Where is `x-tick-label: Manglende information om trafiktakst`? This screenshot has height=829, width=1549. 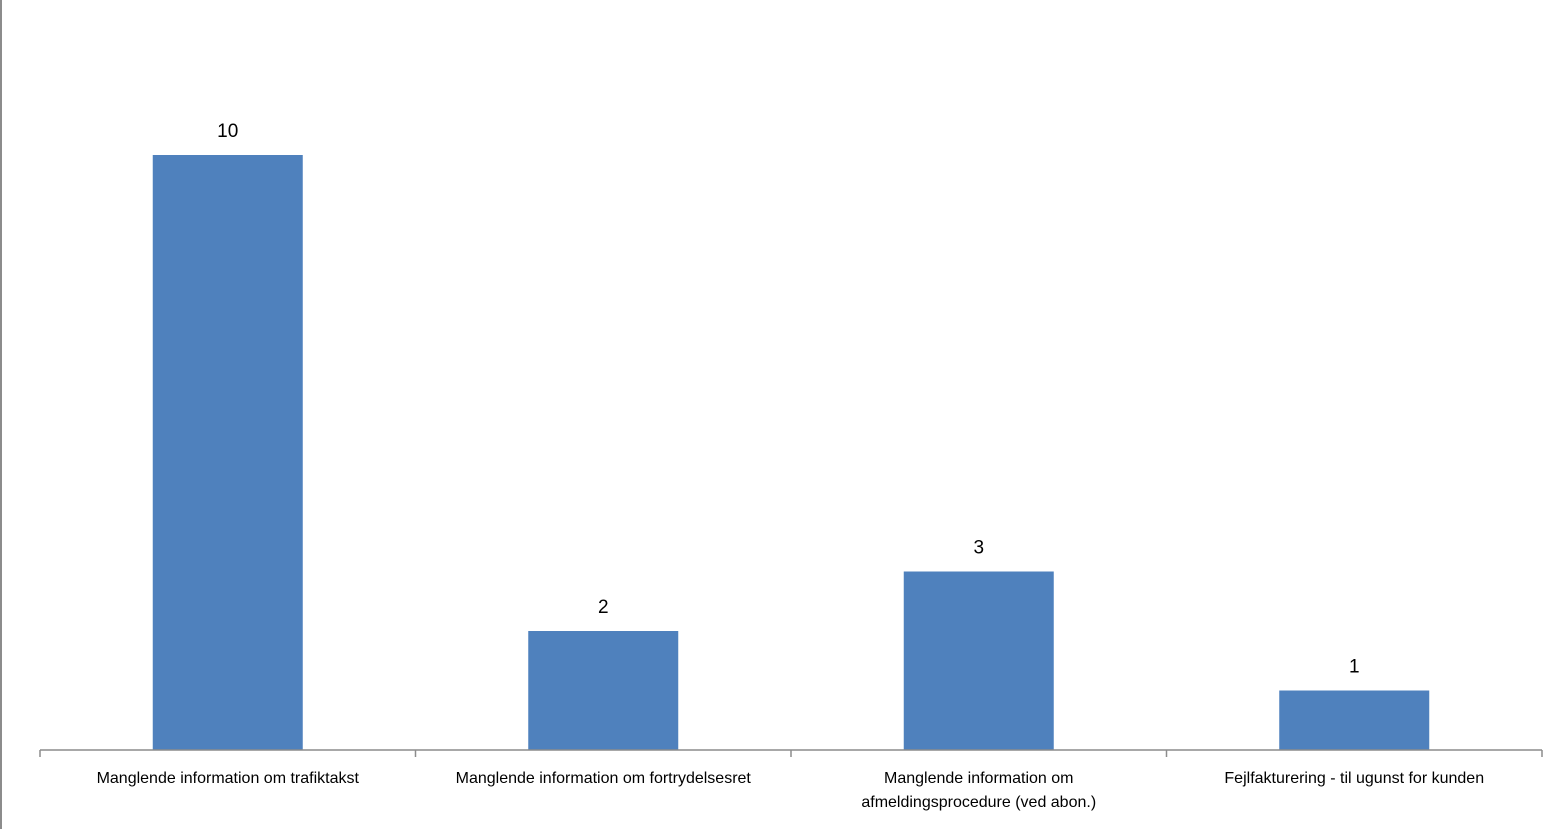
x-tick-label: Manglende information om trafiktakst is located at coordinates (228, 778).